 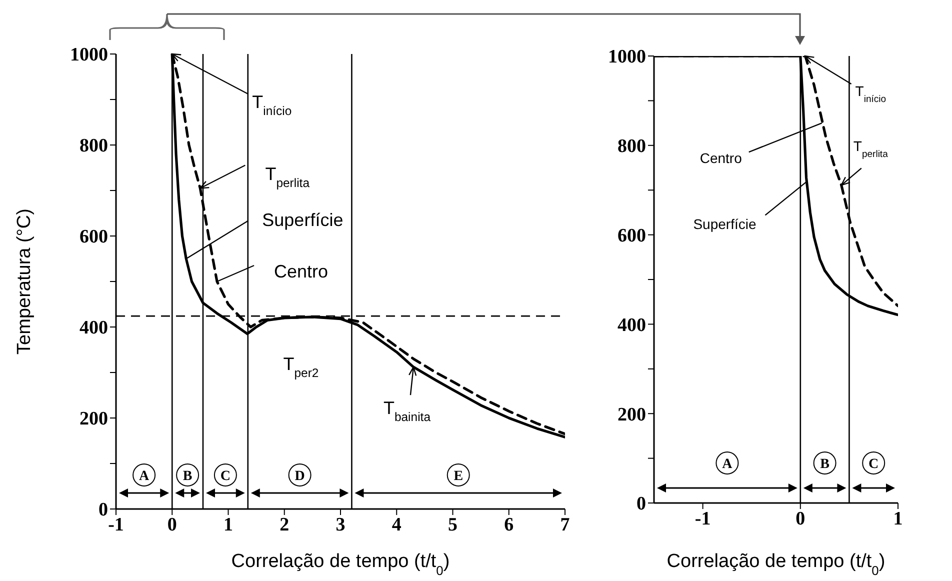 What do you see at coordinates (341, 525) in the screenshot?
I see `x-tick-label: 3` at bounding box center [341, 525].